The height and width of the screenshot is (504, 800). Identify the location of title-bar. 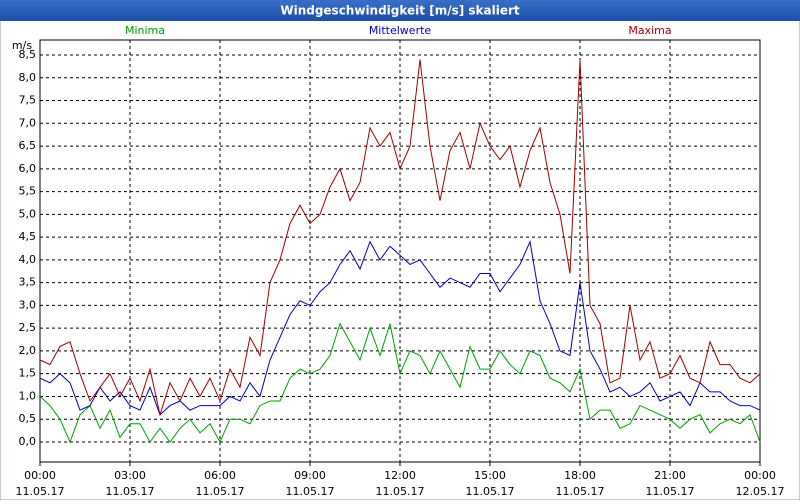
(400, 10).